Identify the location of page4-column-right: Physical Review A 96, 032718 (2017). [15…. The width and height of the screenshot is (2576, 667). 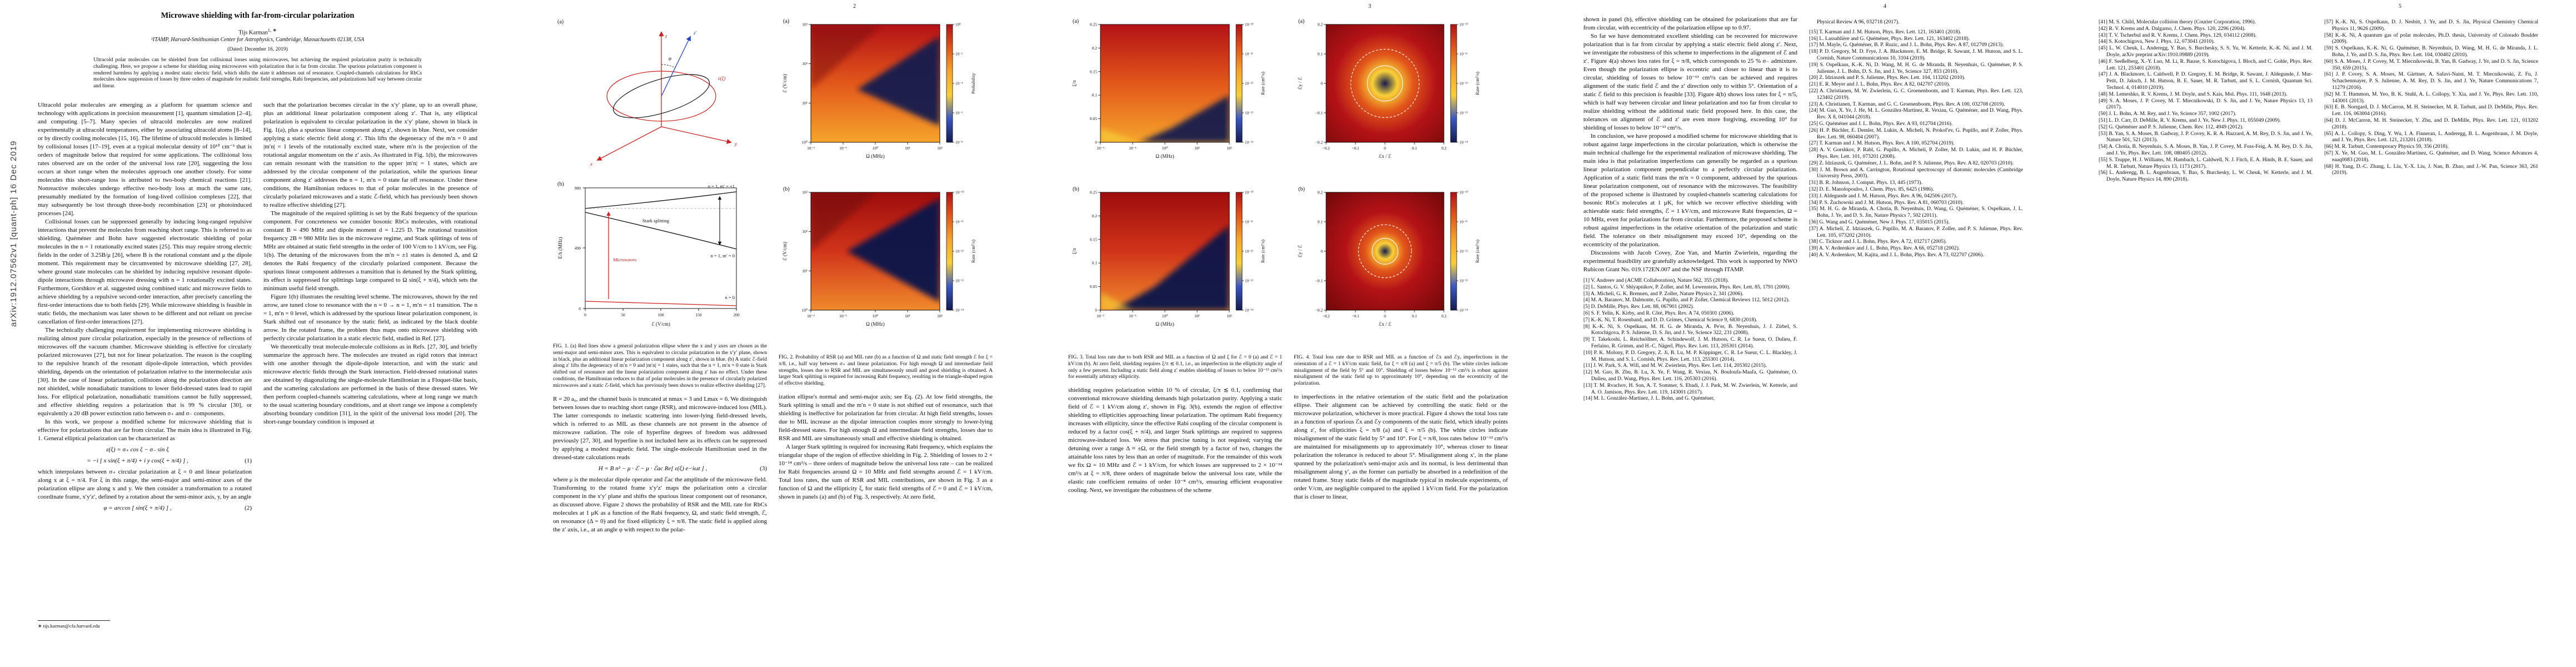
(1916, 332).